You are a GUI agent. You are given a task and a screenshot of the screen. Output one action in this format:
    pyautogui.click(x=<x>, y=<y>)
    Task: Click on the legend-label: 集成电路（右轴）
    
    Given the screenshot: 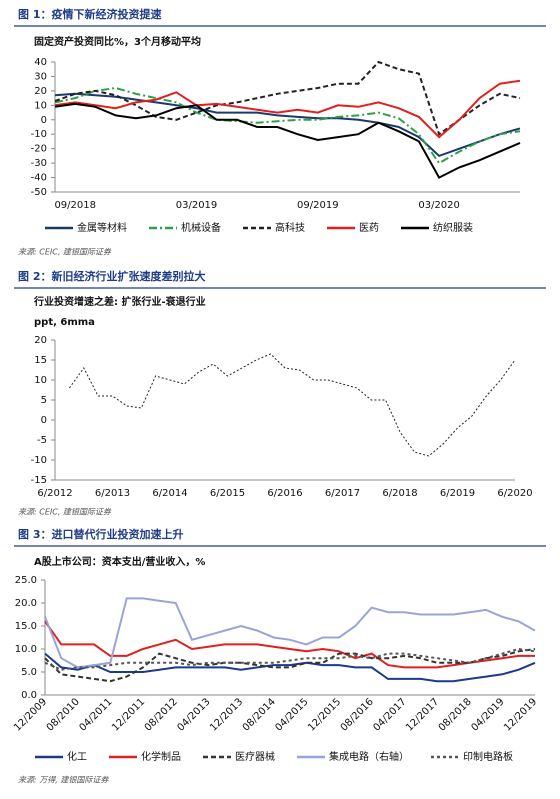 What is the action you would take?
    pyautogui.click(x=369, y=756)
    